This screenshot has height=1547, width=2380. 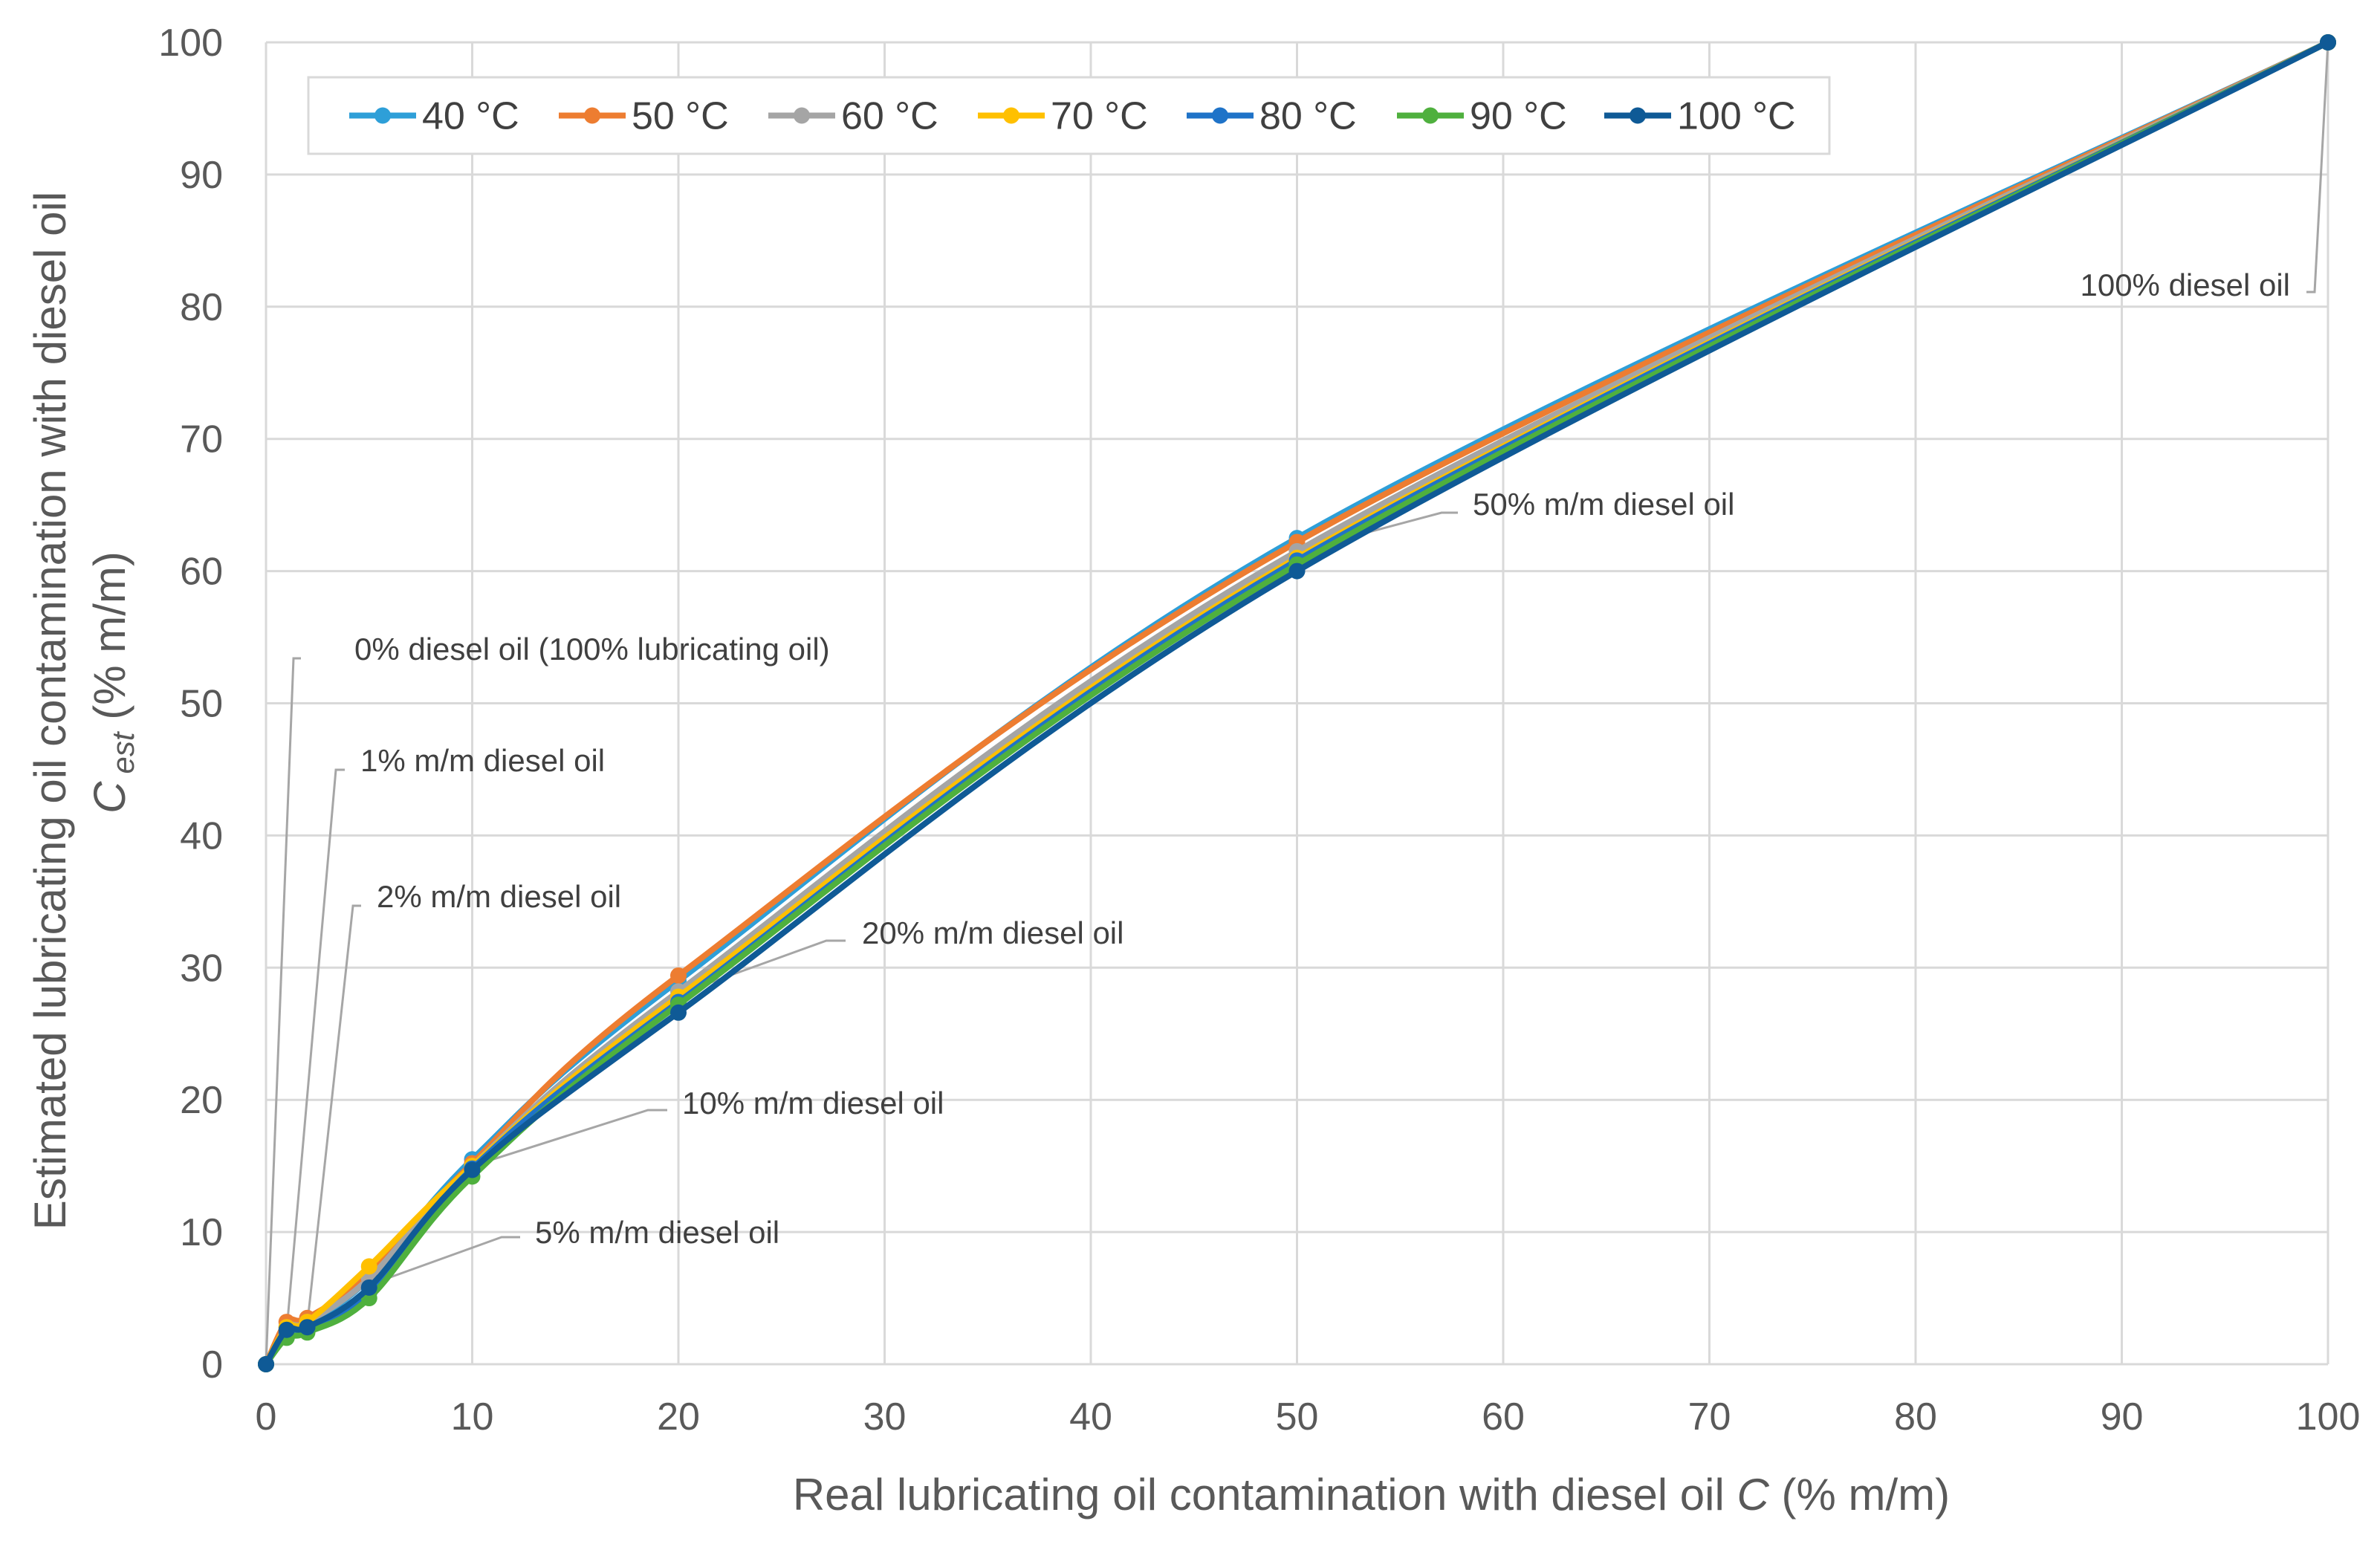 I want to click on y-tick-label: 90, so click(x=202, y=176).